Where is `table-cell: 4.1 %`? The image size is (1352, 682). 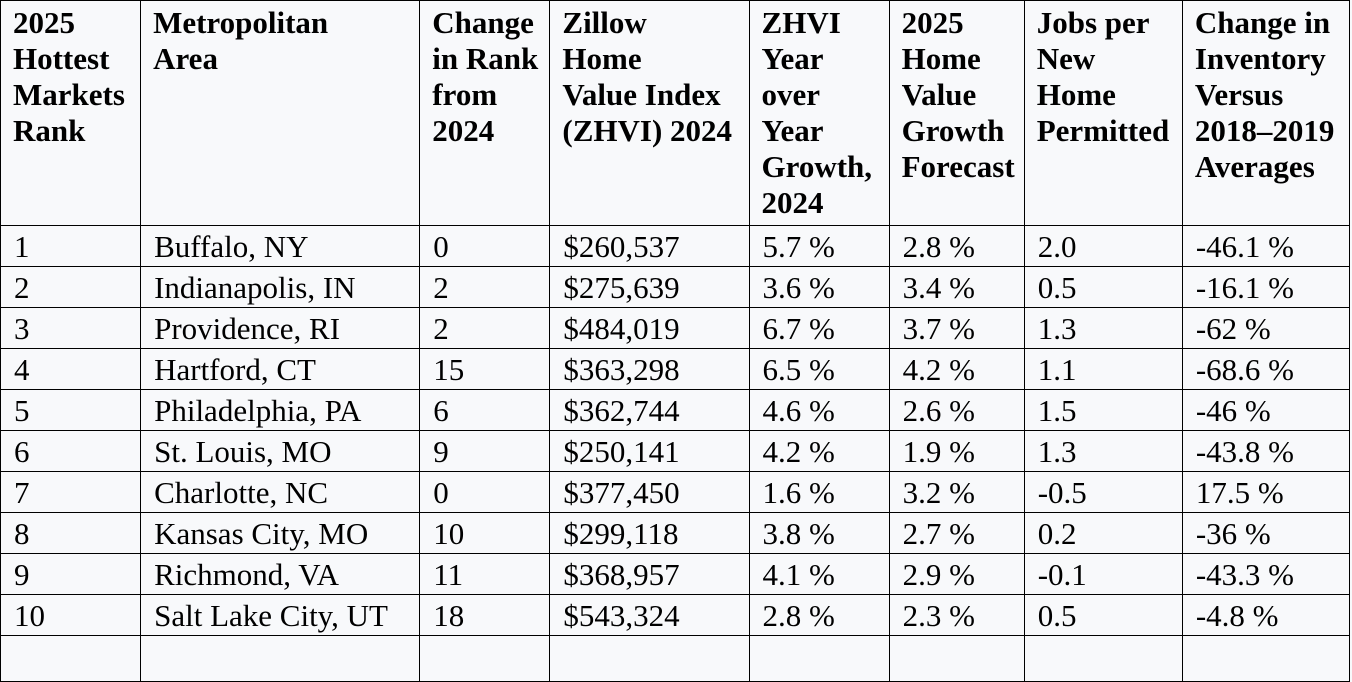
table-cell: 4.1 % is located at coordinates (819, 574).